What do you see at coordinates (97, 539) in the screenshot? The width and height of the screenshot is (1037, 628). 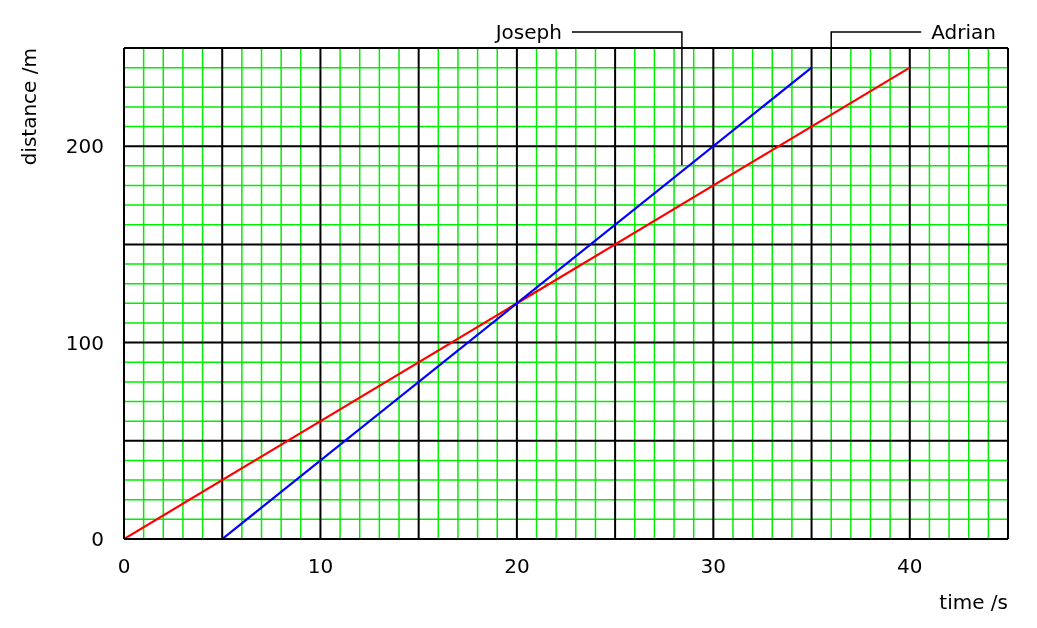 I see `y-tick-label: 0` at bounding box center [97, 539].